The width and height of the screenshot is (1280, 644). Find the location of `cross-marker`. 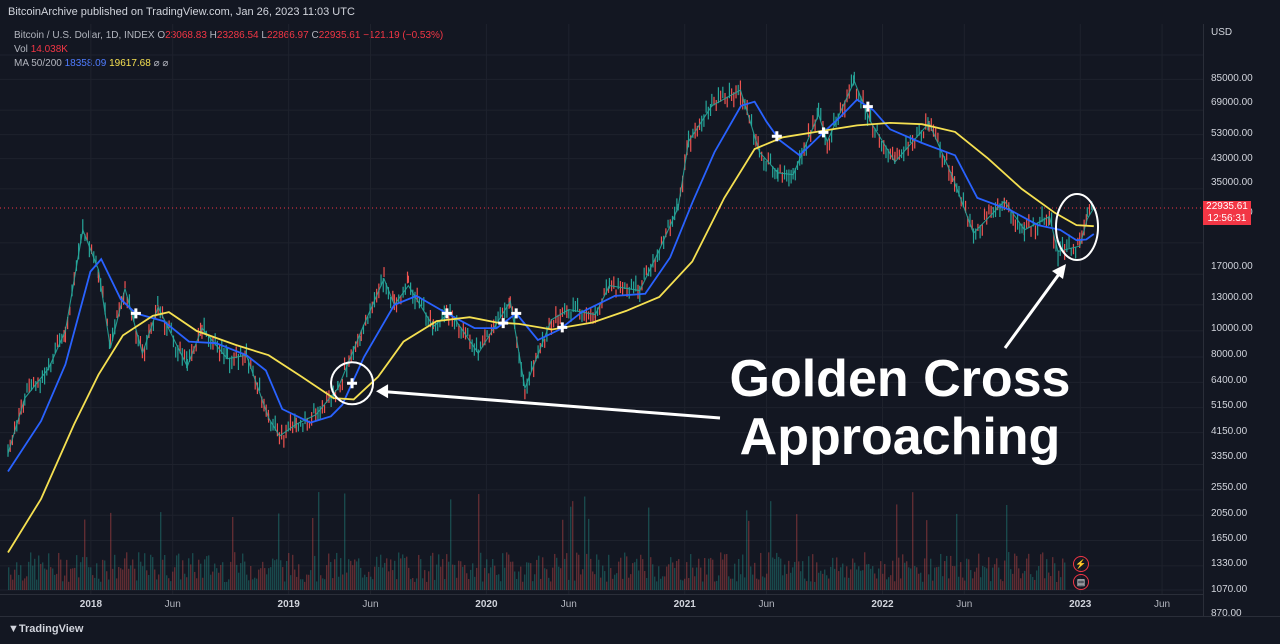

cross-marker is located at coordinates (562, 327).